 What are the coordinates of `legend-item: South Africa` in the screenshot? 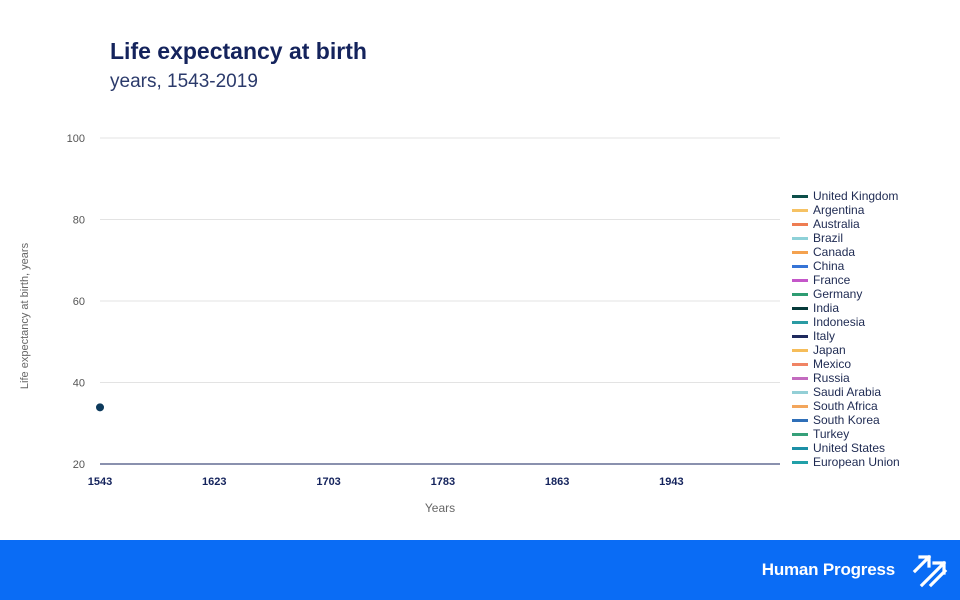 It's located at (846, 406).